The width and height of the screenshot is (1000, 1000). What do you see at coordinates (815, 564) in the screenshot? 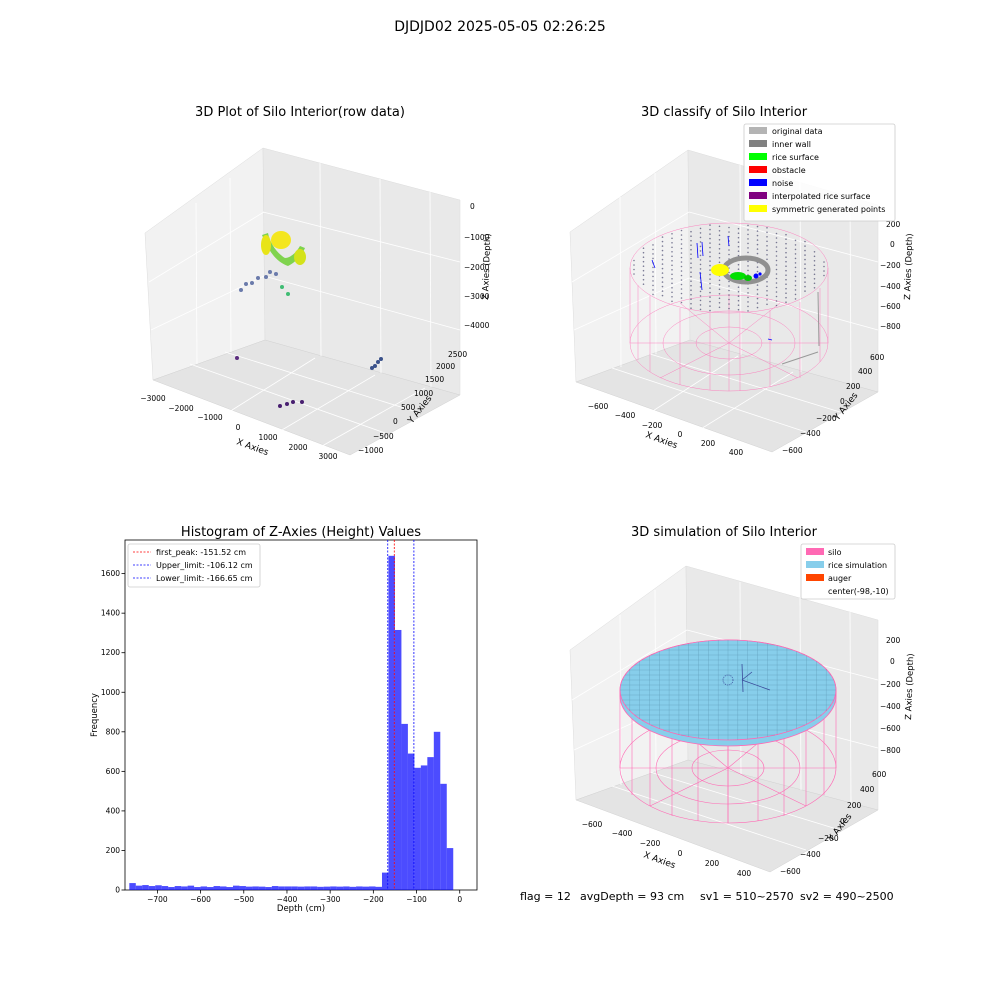
I see `legend-swatch-rice-simulation` at bounding box center [815, 564].